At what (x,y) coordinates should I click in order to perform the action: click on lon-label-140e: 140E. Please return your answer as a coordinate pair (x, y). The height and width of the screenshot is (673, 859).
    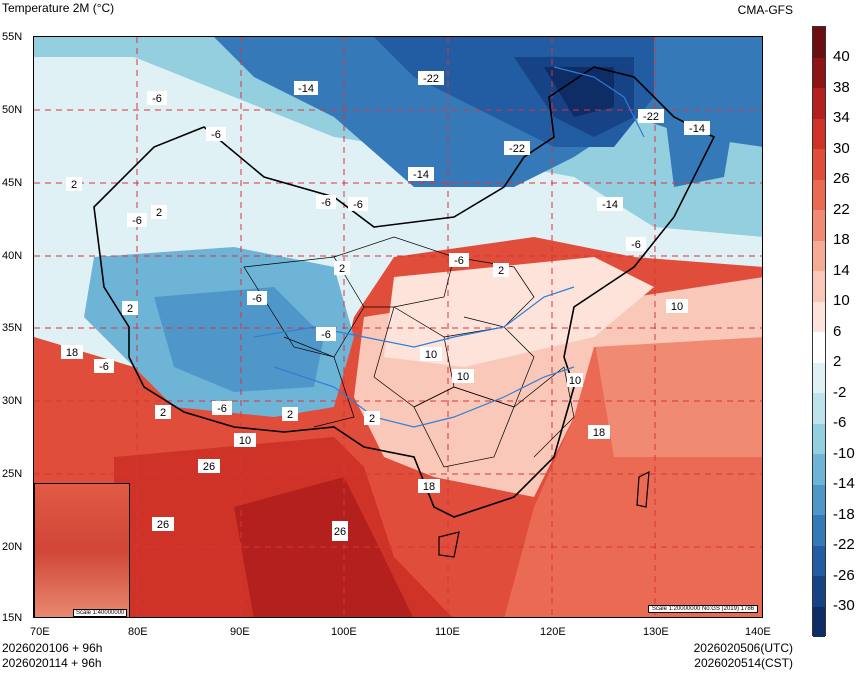
    Looking at the image, I should click on (758, 632).